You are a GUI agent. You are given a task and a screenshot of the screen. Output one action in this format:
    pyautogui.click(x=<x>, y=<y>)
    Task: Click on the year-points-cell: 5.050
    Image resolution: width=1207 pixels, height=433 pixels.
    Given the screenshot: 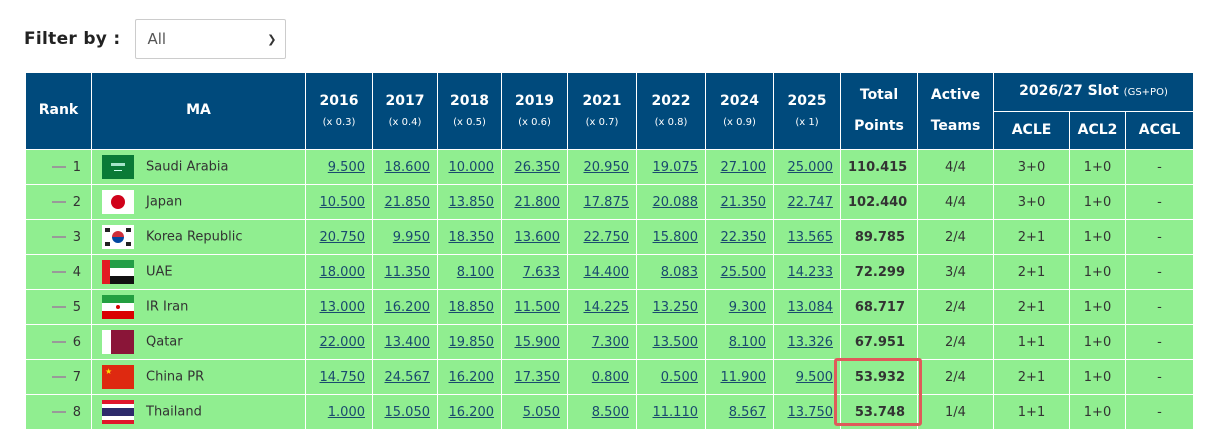 What is the action you would take?
    pyautogui.click(x=534, y=412)
    